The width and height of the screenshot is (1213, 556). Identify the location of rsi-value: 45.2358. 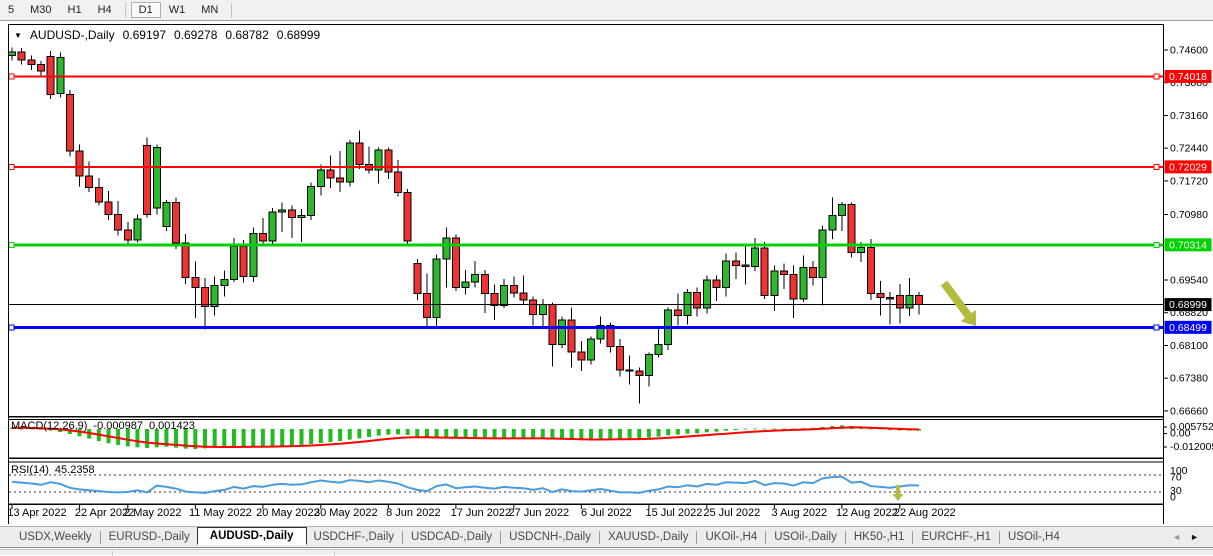
(74, 470).